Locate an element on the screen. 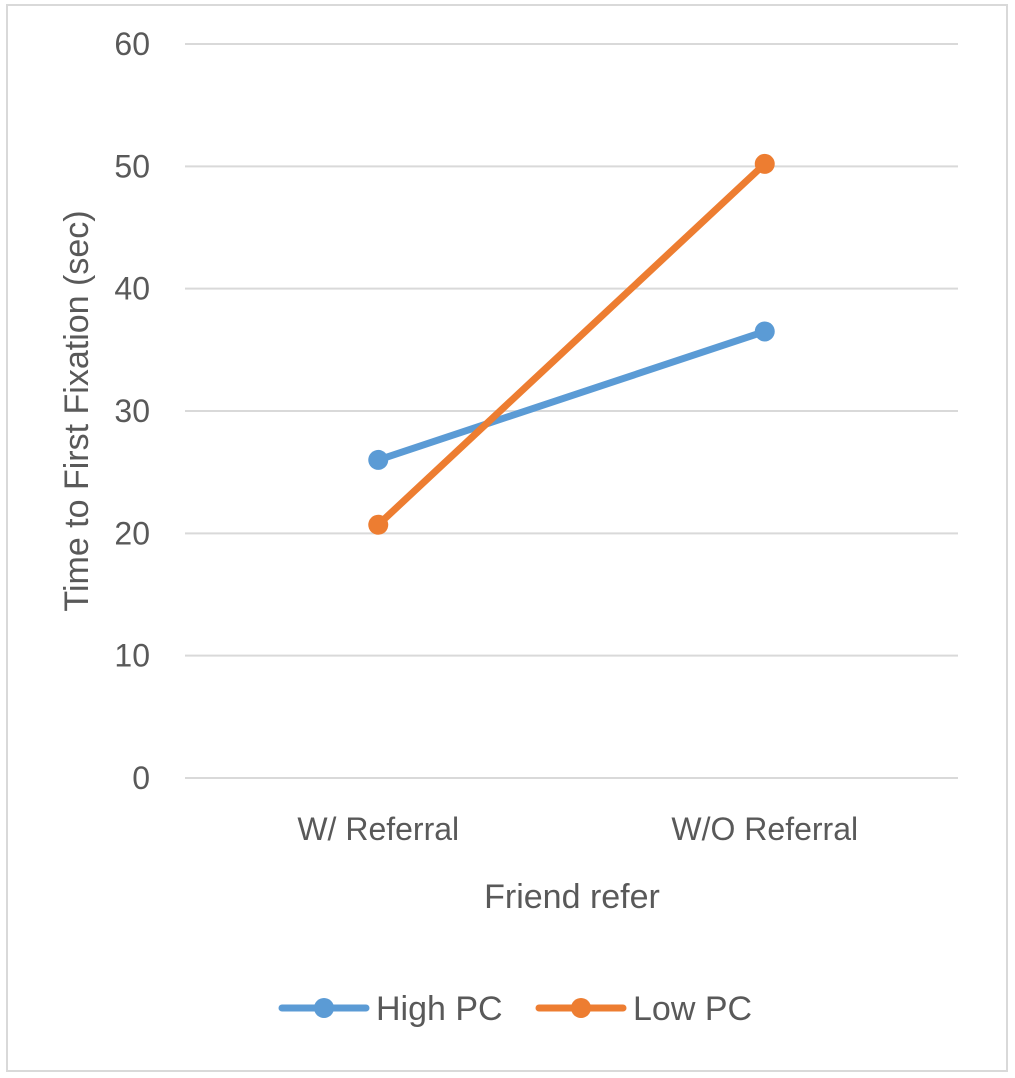  legend-label-low-pc: Low PC is located at coordinates (692, 1009).